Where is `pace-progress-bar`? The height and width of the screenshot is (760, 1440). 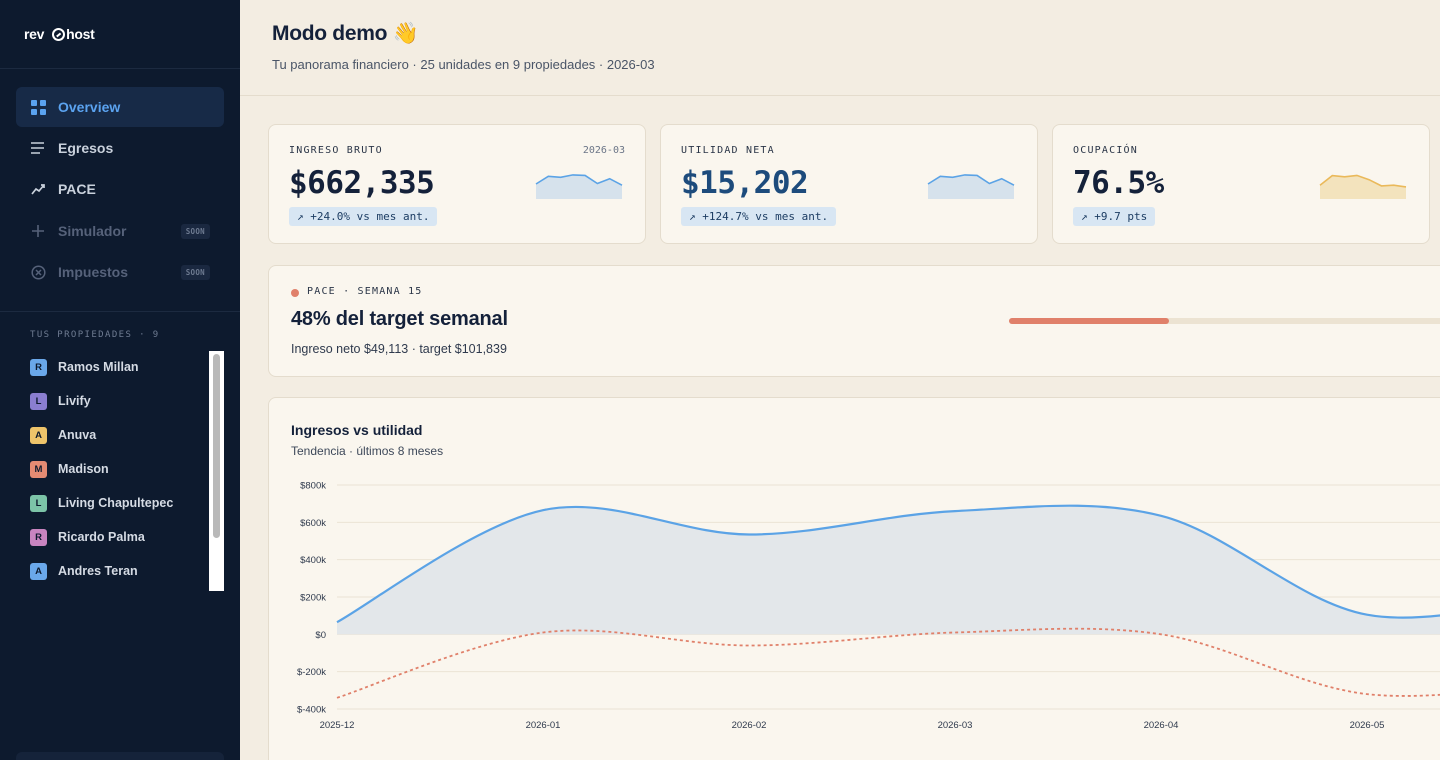 pace-progress-bar is located at coordinates (1224, 321).